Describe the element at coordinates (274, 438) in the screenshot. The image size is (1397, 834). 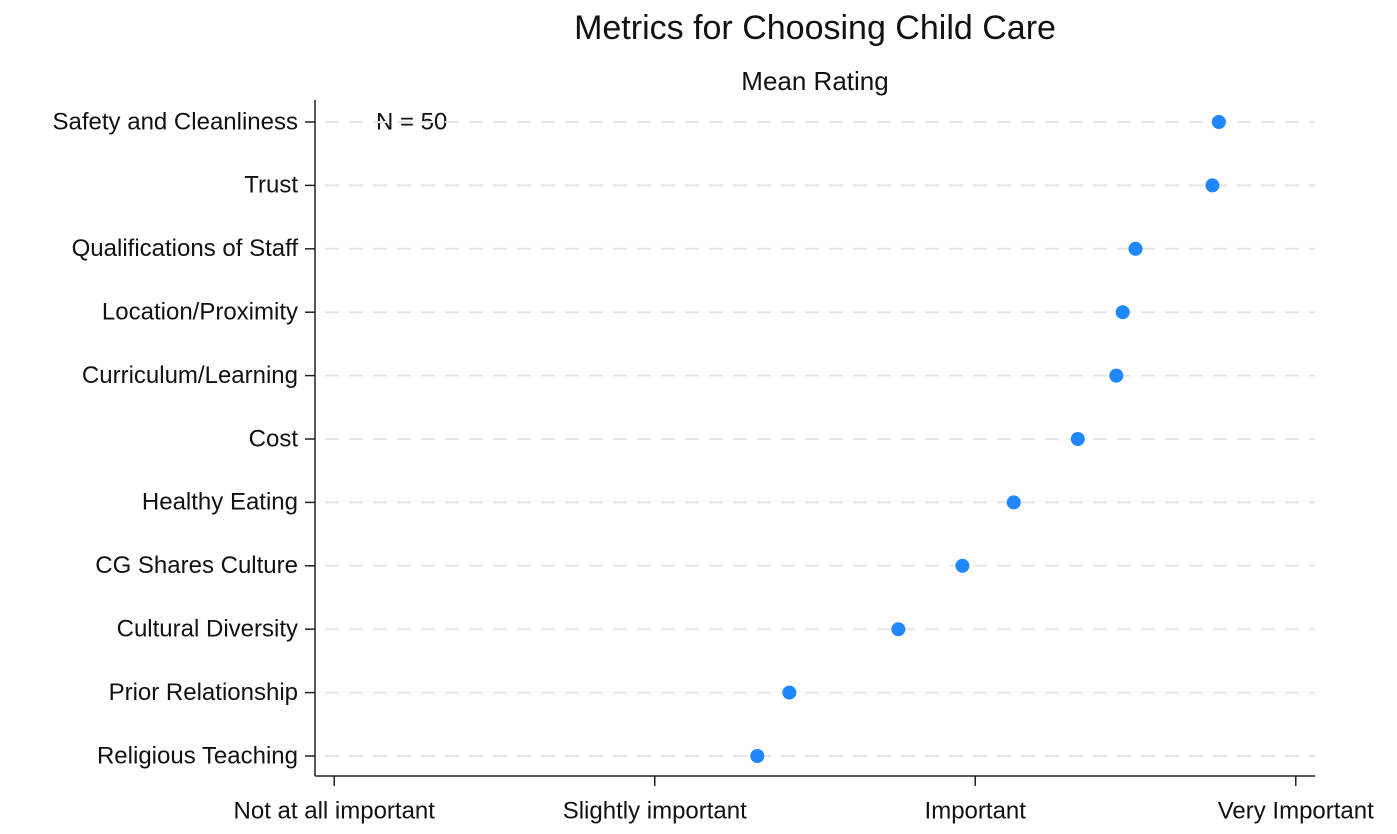
I see `y-tick-label: Cost` at that location.